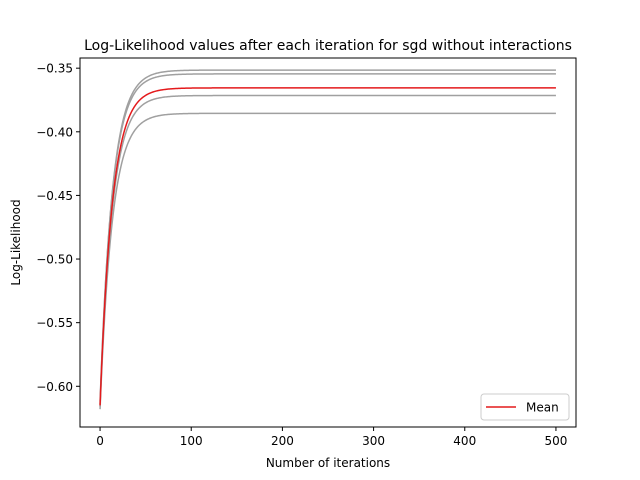  Describe the element at coordinates (100, 441) in the screenshot. I see `x-tick-label: 0` at that location.